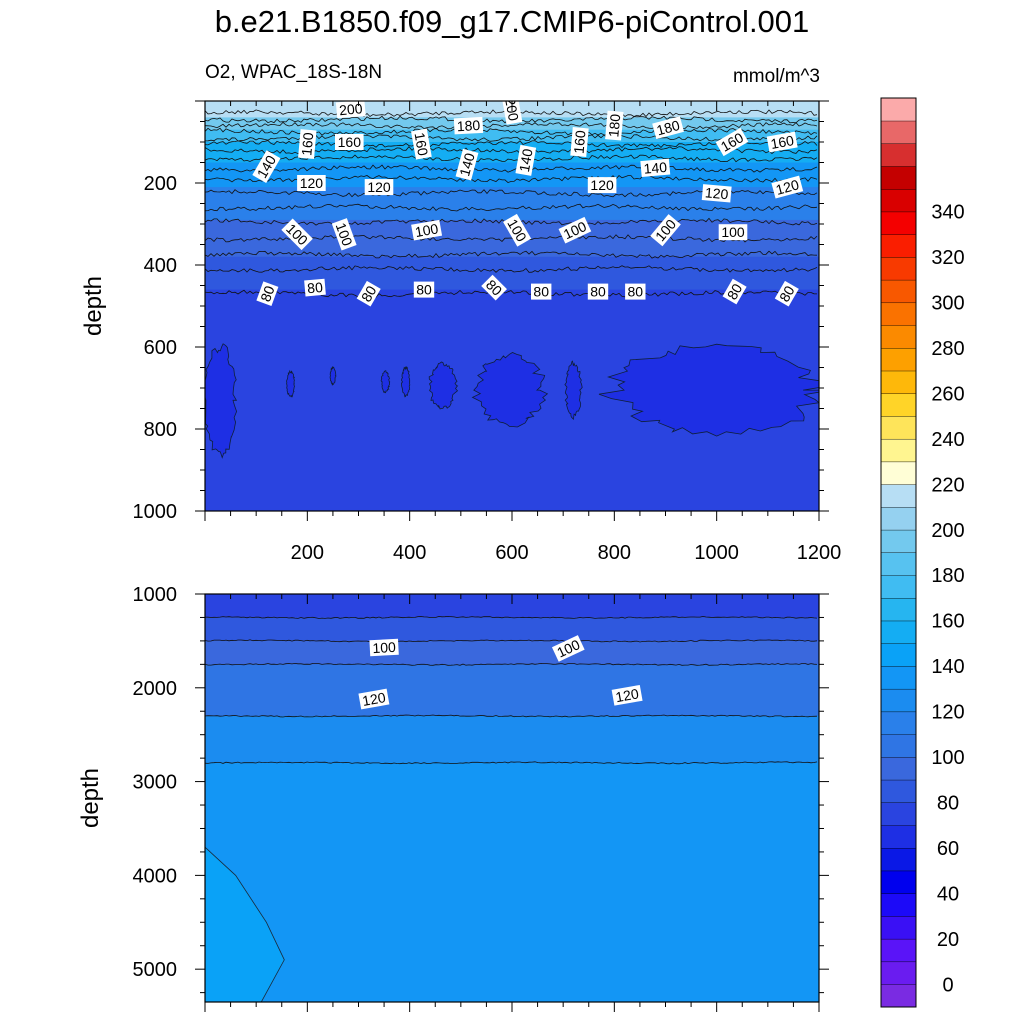 This screenshot has height=1024, width=1024. What do you see at coordinates (947, 713) in the screenshot?
I see `colorbar-tick-label: 120` at bounding box center [947, 713].